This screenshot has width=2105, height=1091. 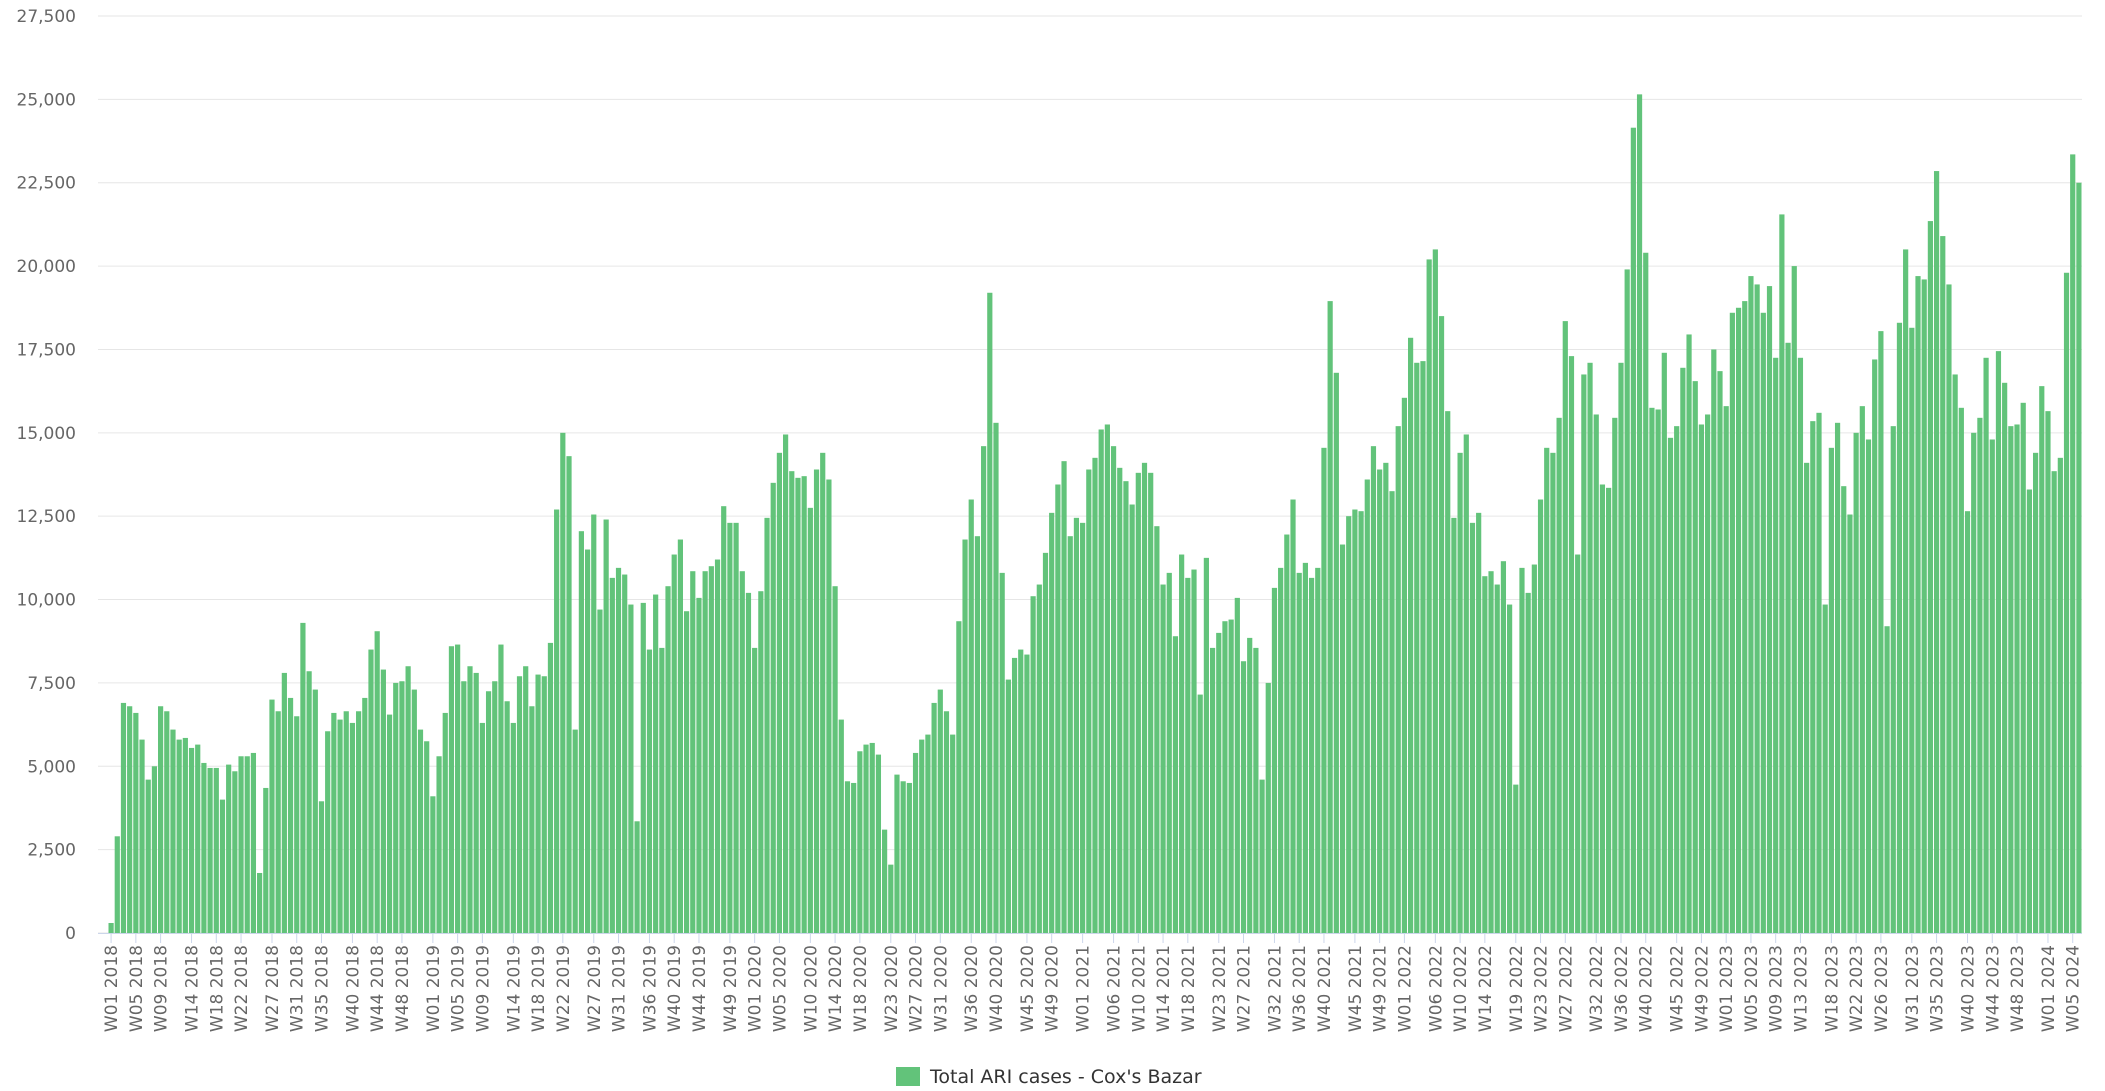 What do you see at coordinates (941, 988) in the screenshot?
I see `x-tick-label: W31 2020` at bounding box center [941, 988].